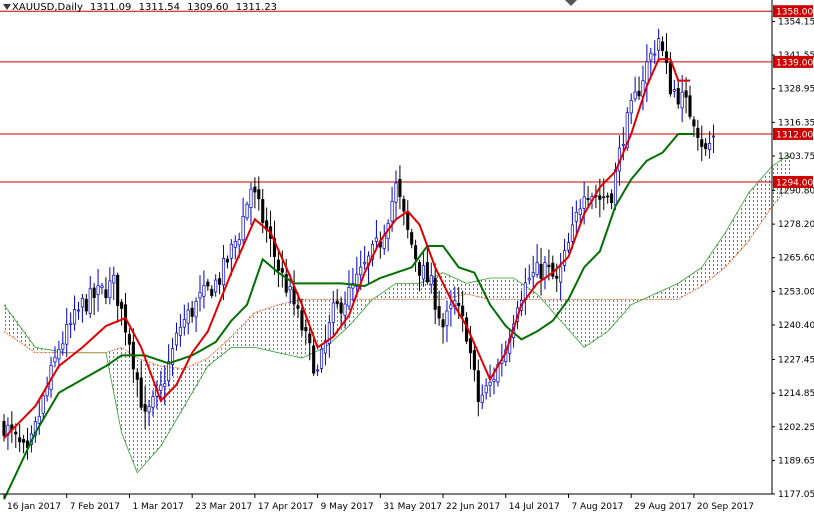  What do you see at coordinates (796, 428) in the screenshot?
I see `y-tick-label: 1202.25` at bounding box center [796, 428].